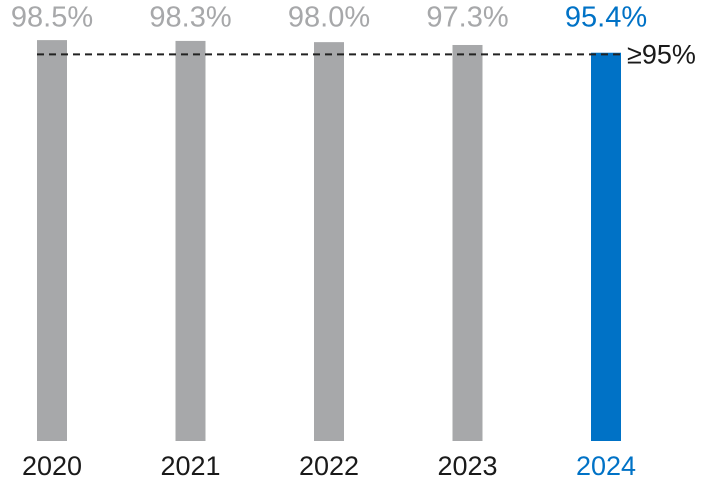  What do you see at coordinates (329, 18) in the screenshot?
I see `value-label: 98.0%` at bounding box center [329, 18].